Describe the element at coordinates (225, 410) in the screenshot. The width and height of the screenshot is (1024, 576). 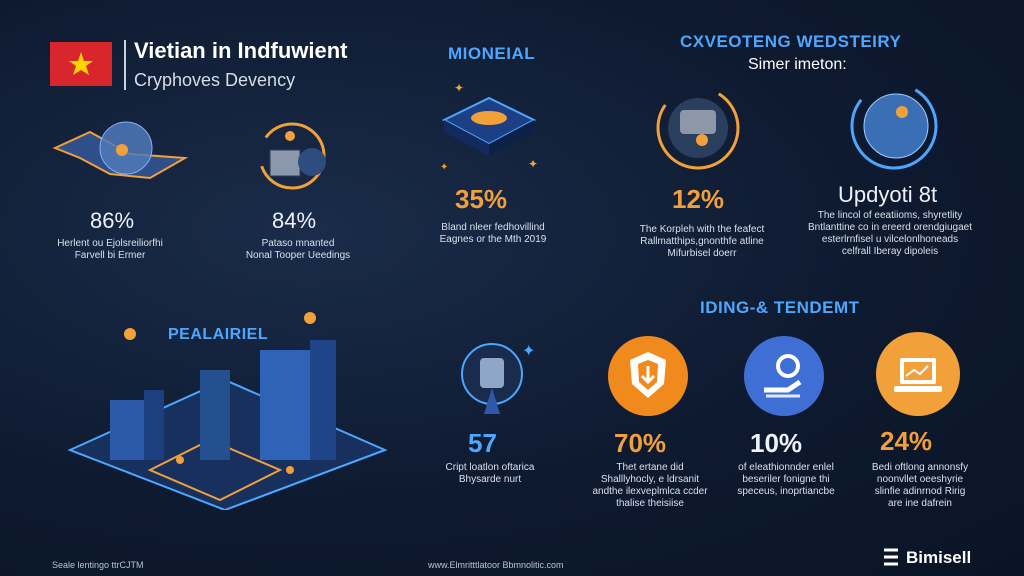
I see `city-isometric-icon` at that location.